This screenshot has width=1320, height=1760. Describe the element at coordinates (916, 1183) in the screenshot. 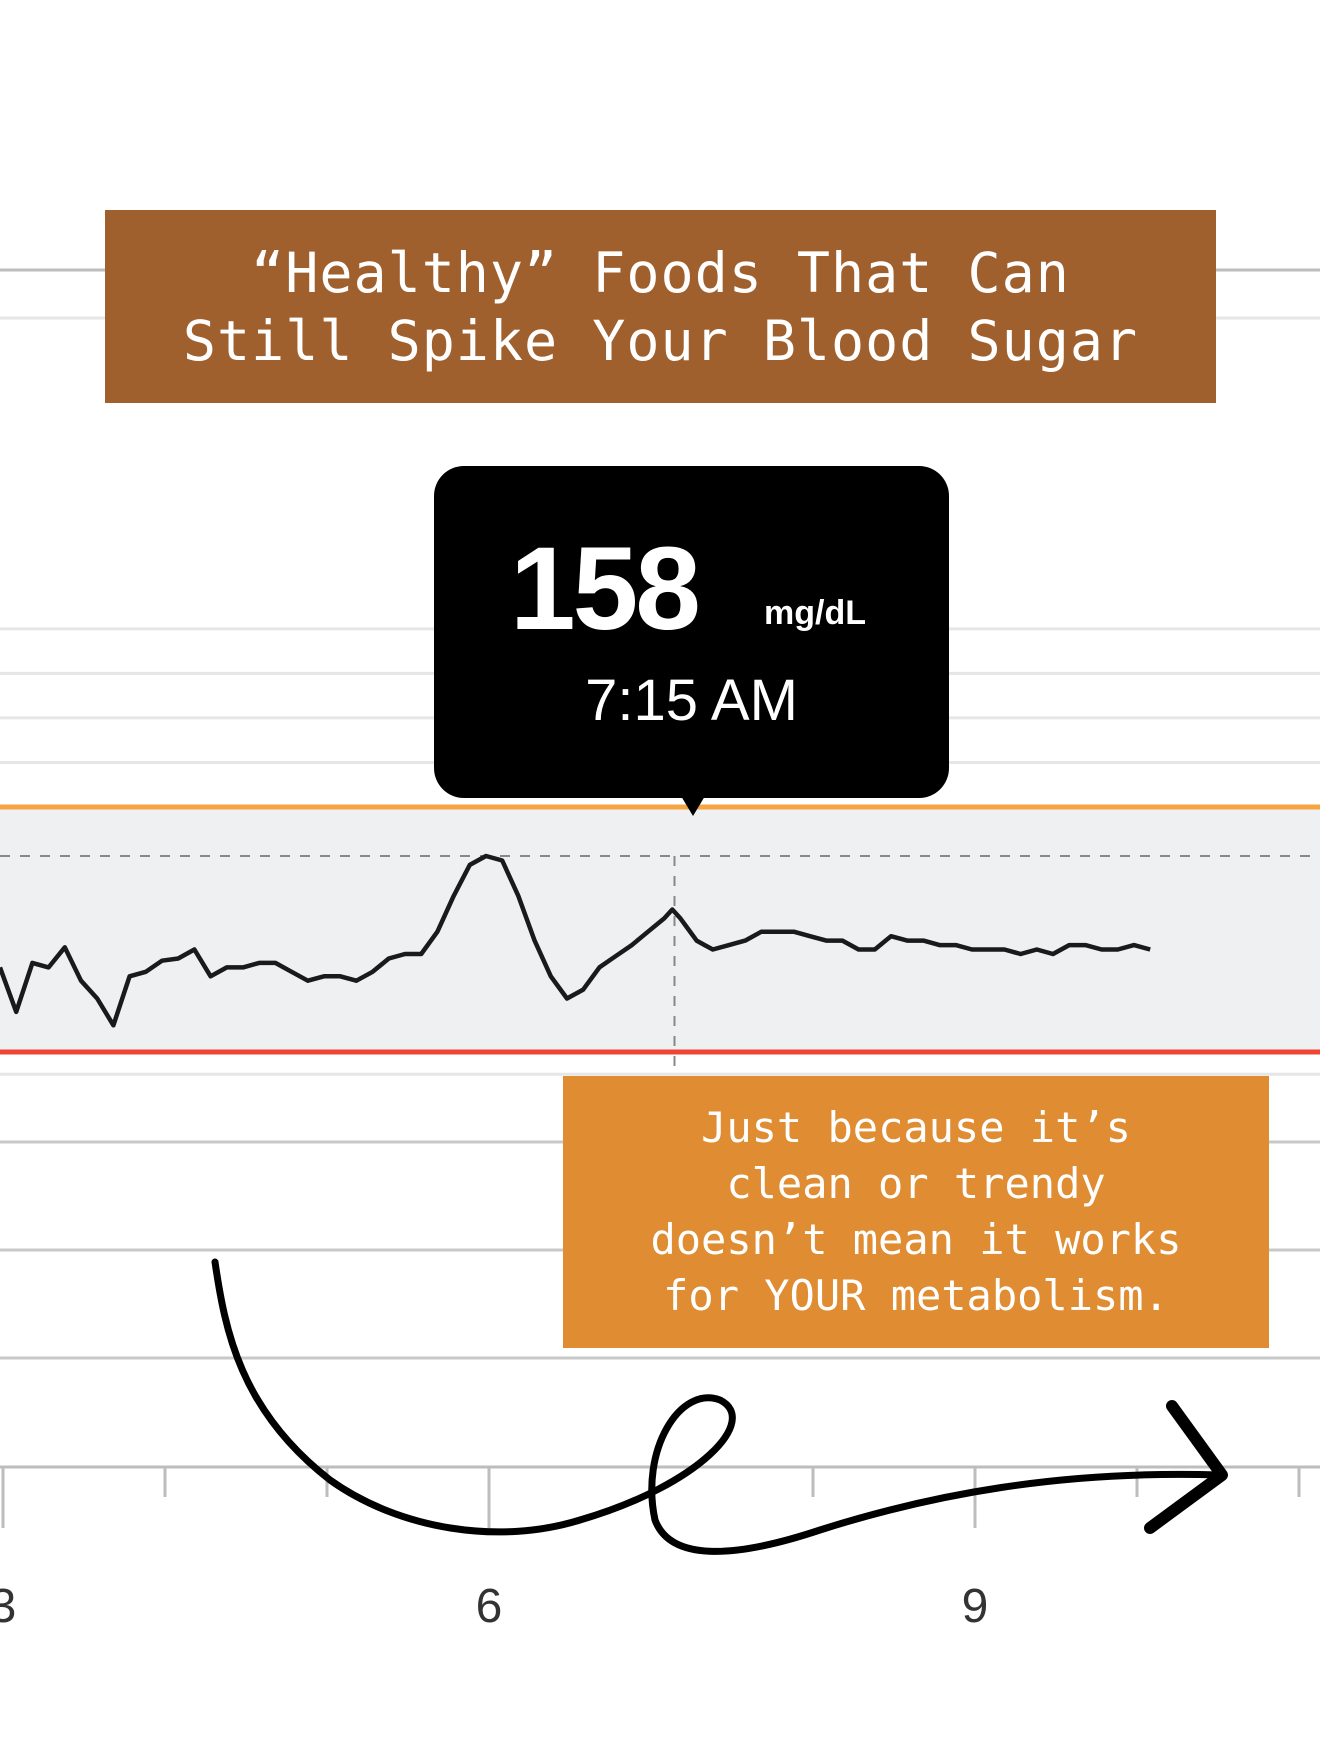

I see `note-line-2: clean or trendy` at that location.